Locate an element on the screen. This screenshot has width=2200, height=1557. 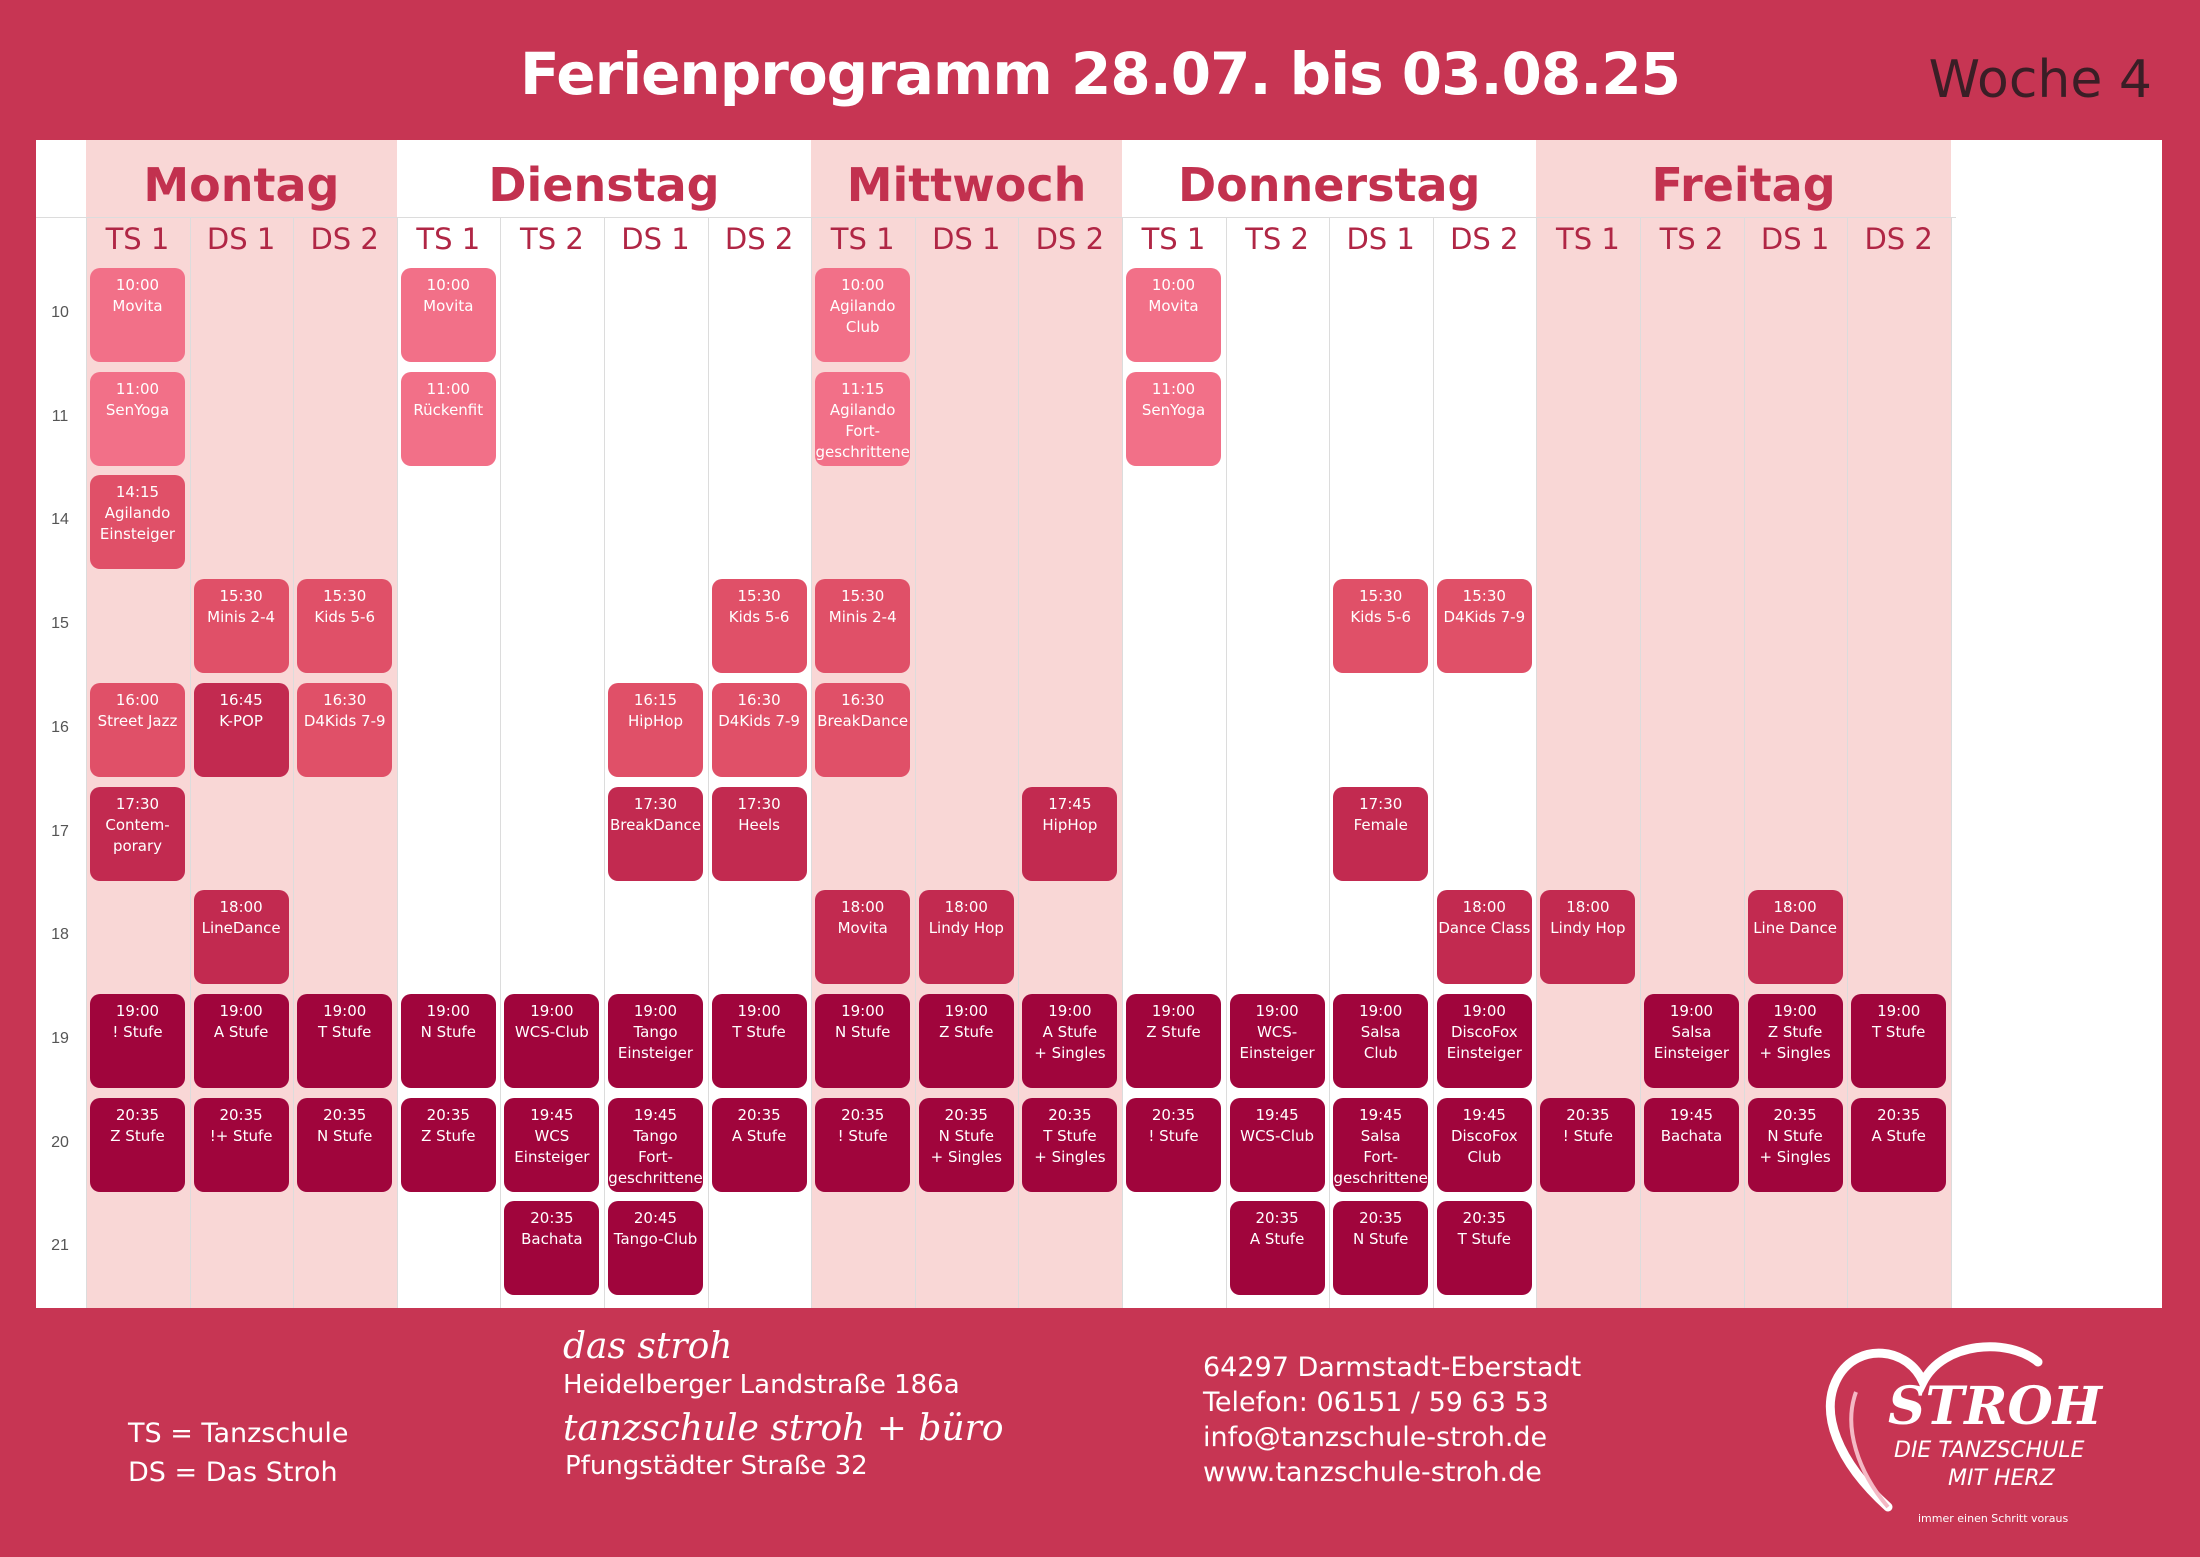
class-block: 11:00 Rückenfit is located at coordinates (448, 418).